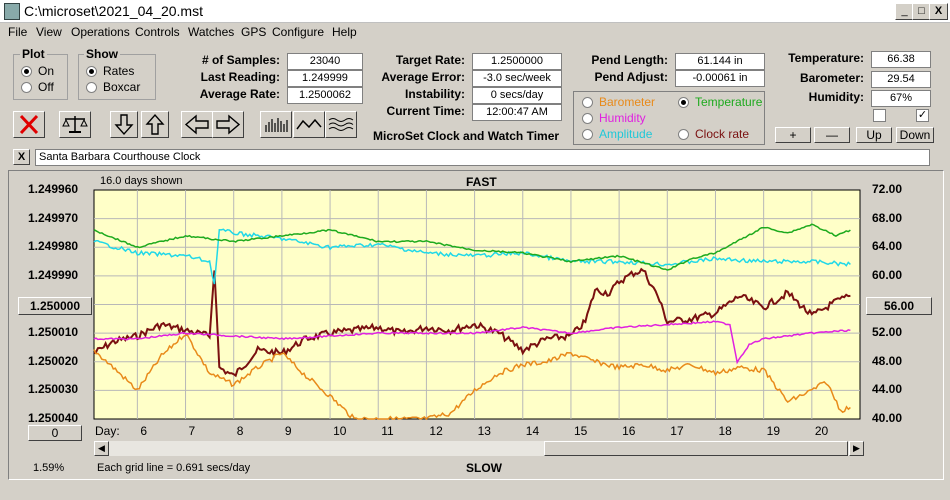 Image resolution: width=950 pixels, height=500 pixels. I want to click on x-tick-label: 13, so click(484, 431).